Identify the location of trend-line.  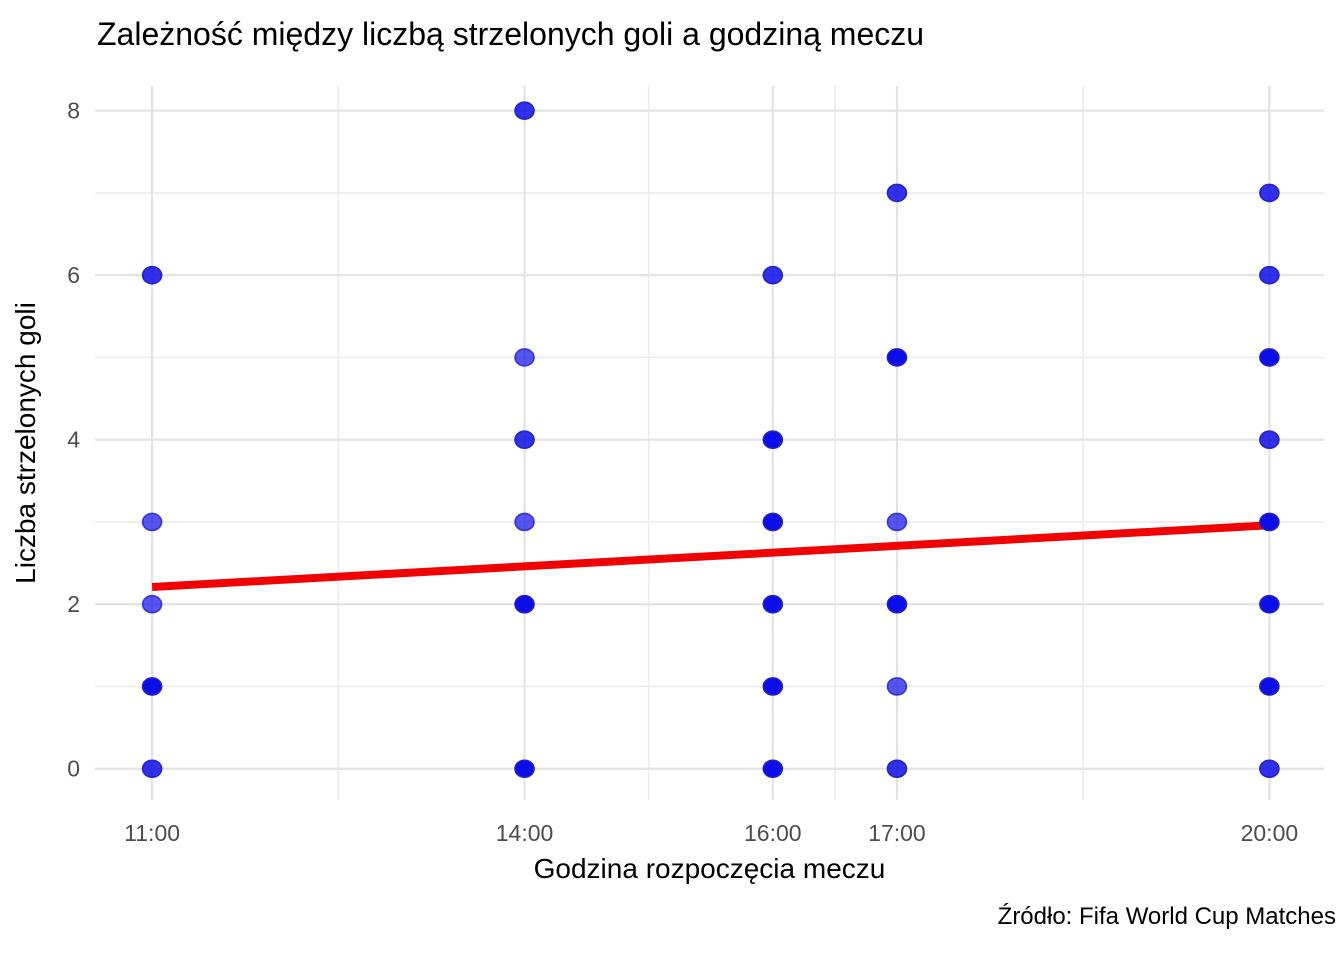
(710, 556).